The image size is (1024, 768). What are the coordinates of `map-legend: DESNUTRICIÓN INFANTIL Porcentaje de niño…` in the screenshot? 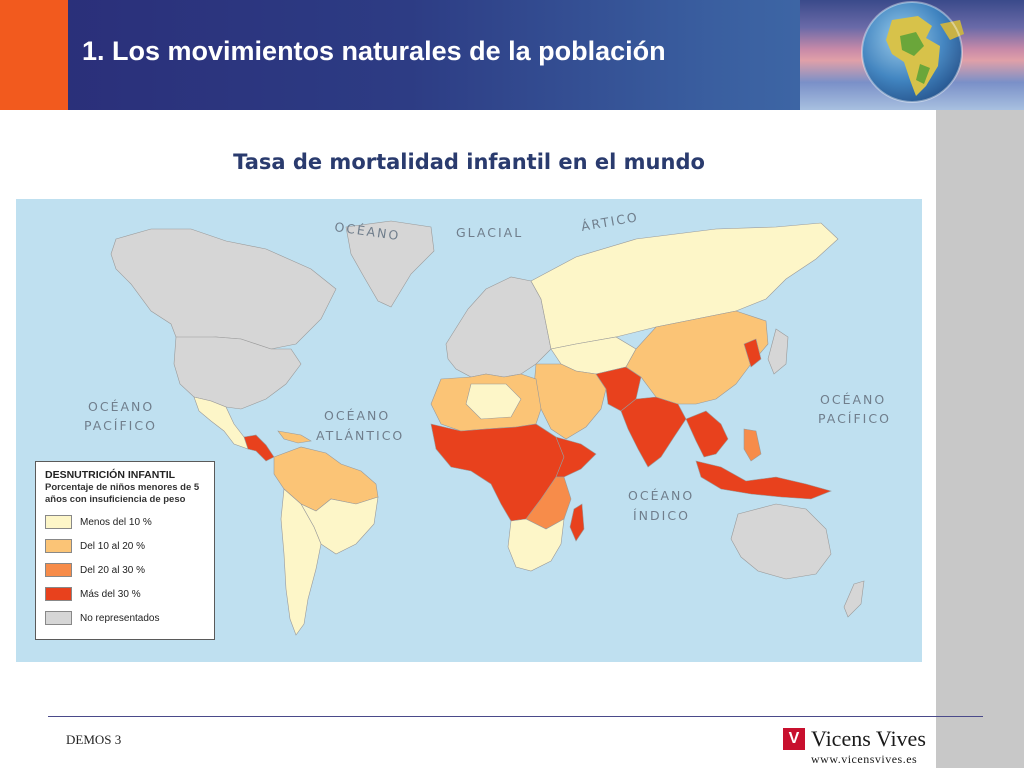 It's located at (125, 550).